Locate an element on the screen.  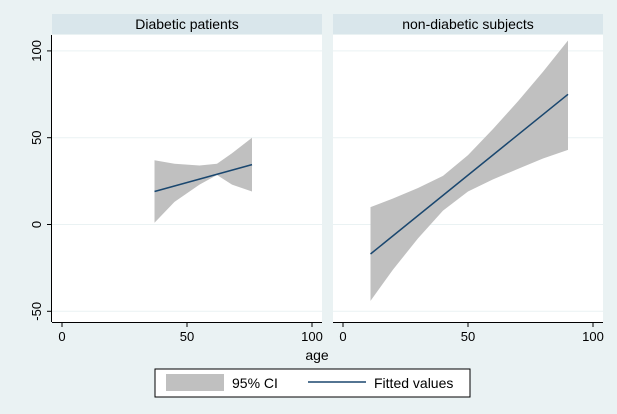
legend-ci-label: 95% CI is located at coordinates (255, 383).